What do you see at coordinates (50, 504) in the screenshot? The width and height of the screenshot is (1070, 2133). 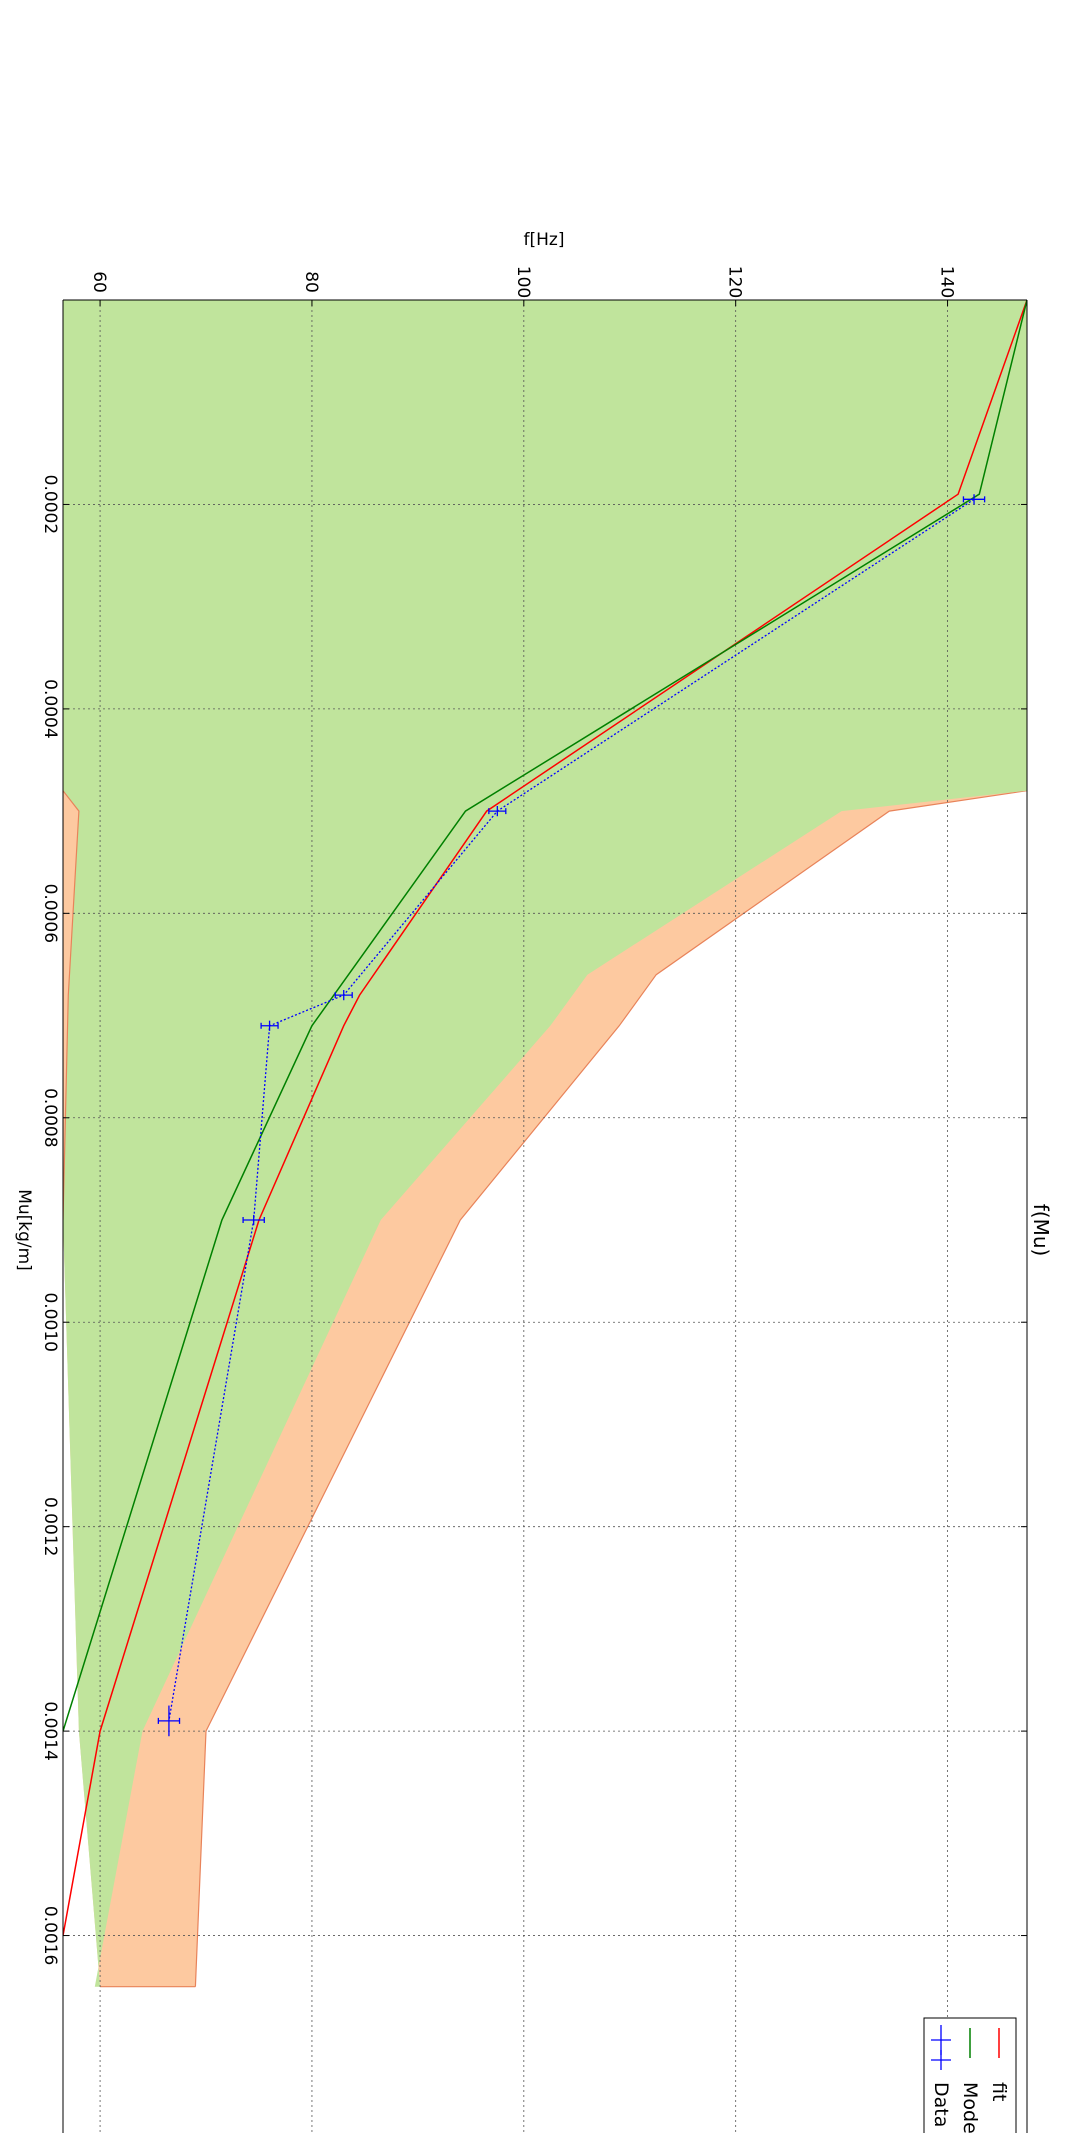 I see `x-tick-label-0: 0.0002` at bounding box center [50, 504].